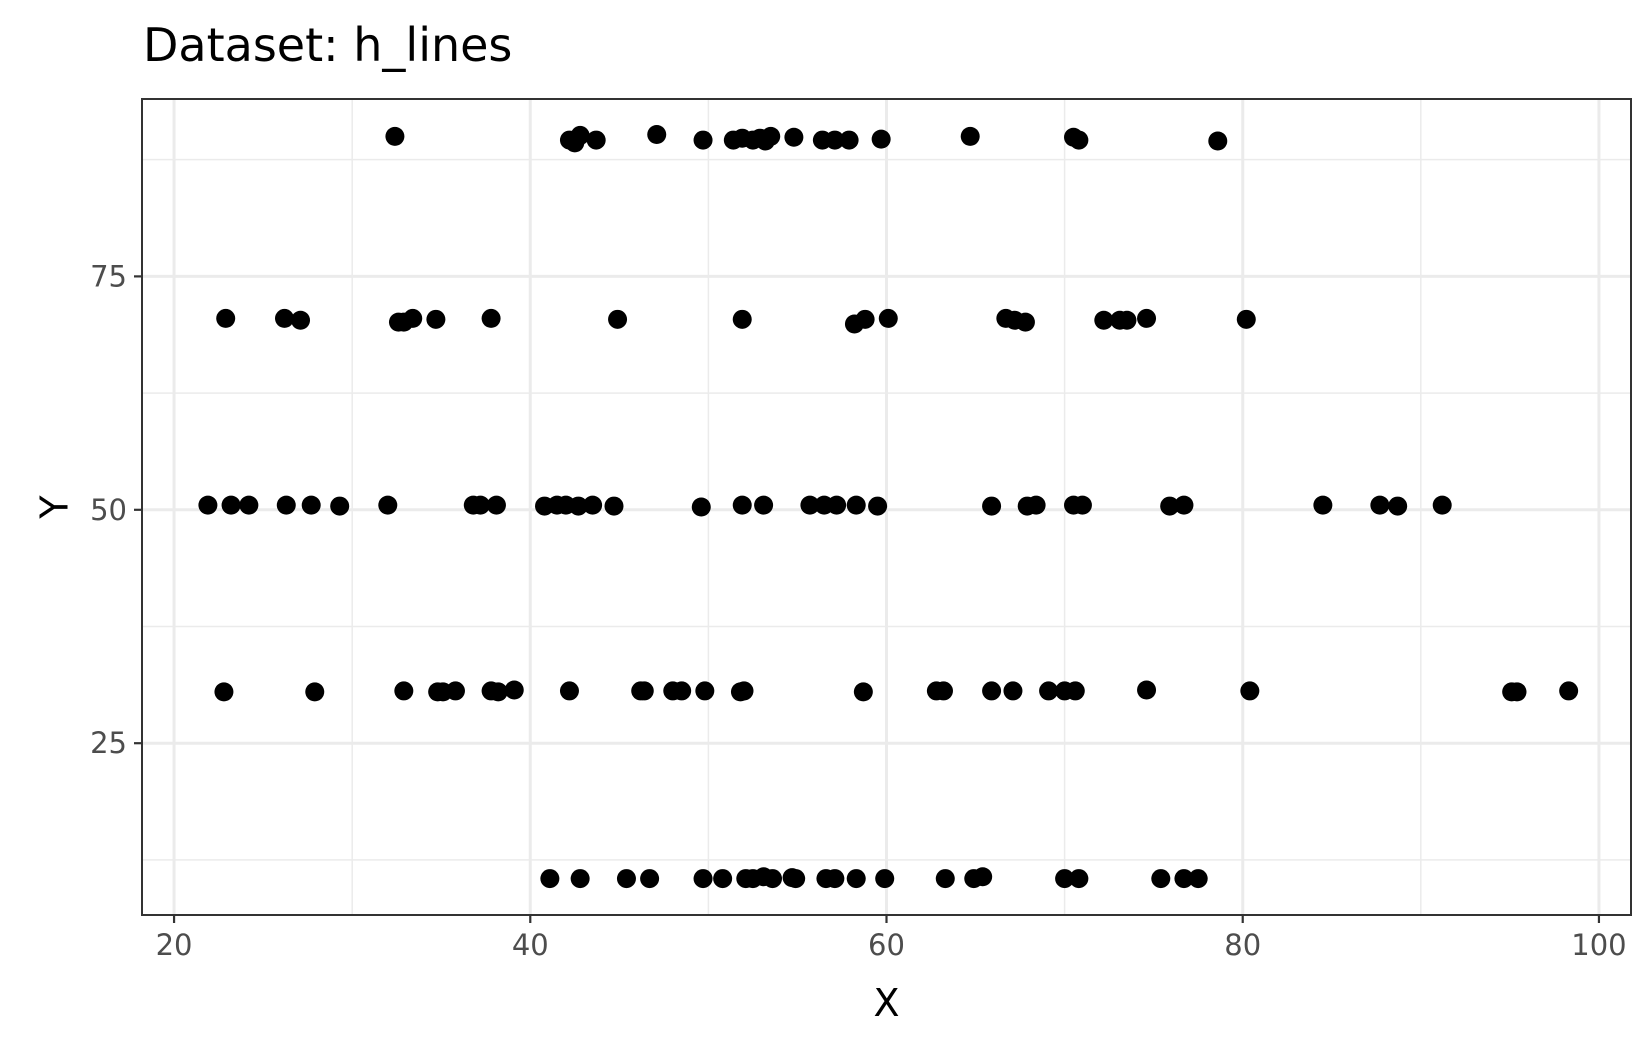 This screenshot has width=1649, height=1049. I want to click on chart-title: Dataset: h_lines, so click(327, 45).